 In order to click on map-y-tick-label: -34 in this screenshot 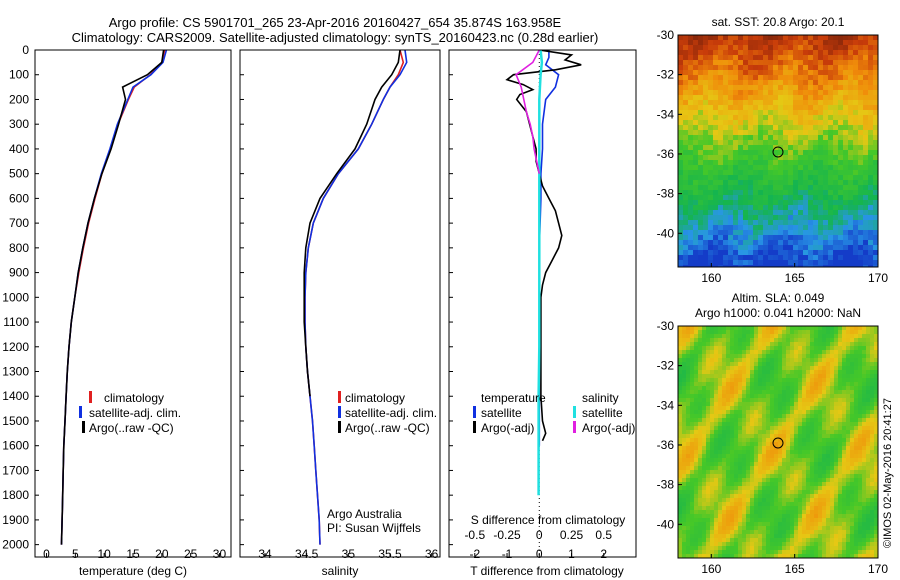, I will do `click(666, 405)`.